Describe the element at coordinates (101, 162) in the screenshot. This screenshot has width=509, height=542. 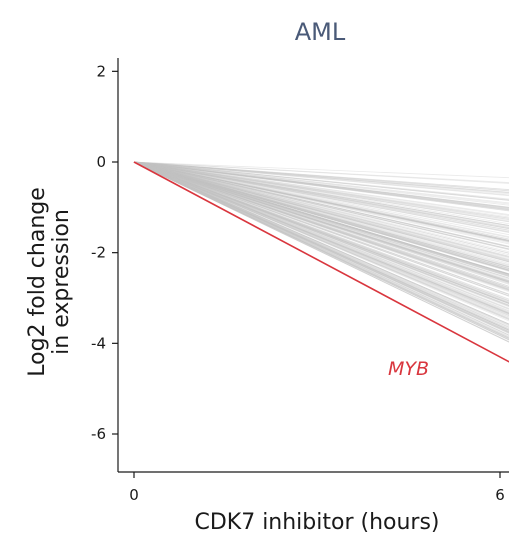
I see `y-tick-label: 0` at that location.